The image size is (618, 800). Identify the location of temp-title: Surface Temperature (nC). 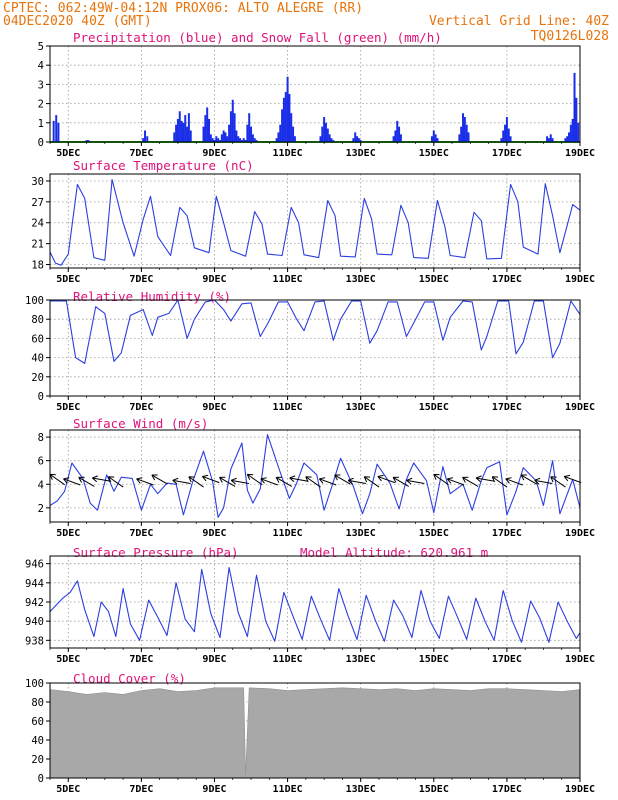
(163, 165).